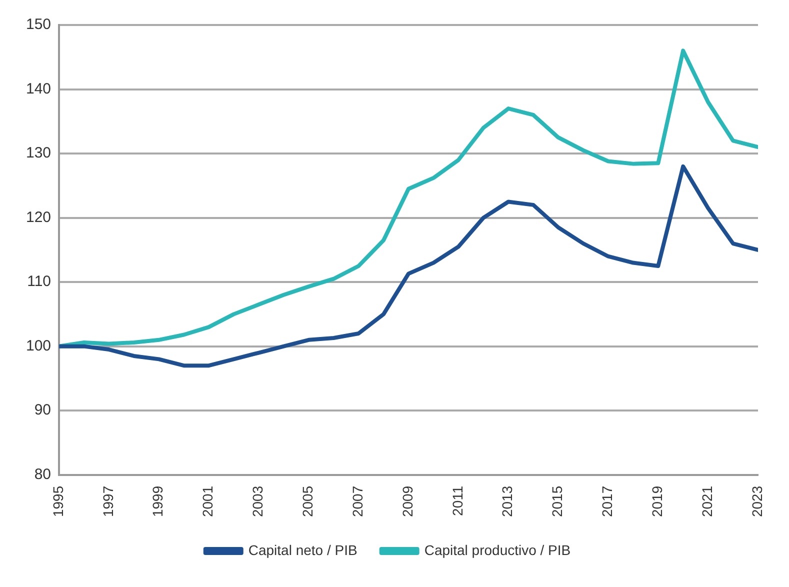  Describe the element at coordinates (39, 281) in the screenshot. I see `y-tick-label: 110` at that location.